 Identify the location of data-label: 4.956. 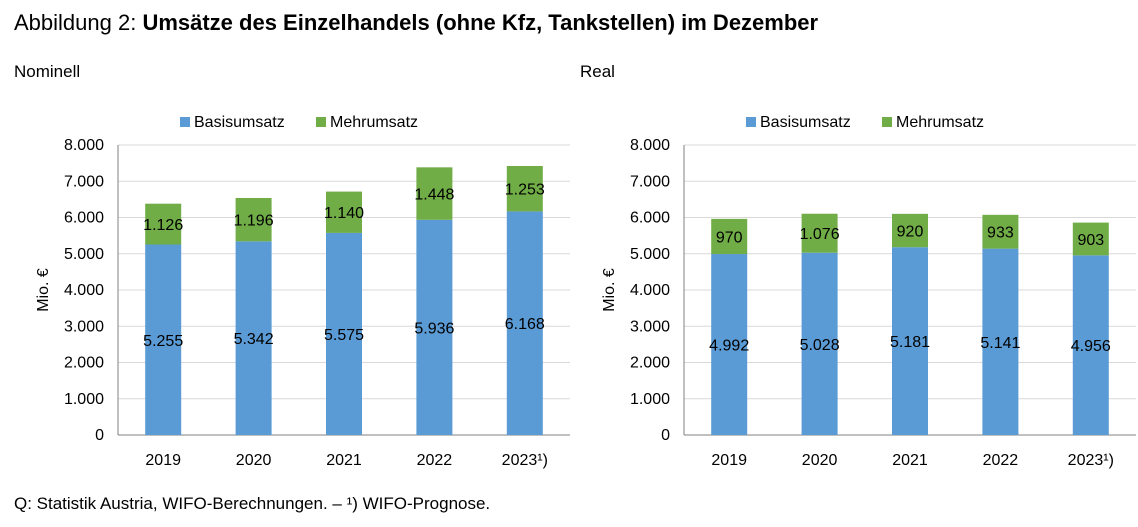
(1091, 346).